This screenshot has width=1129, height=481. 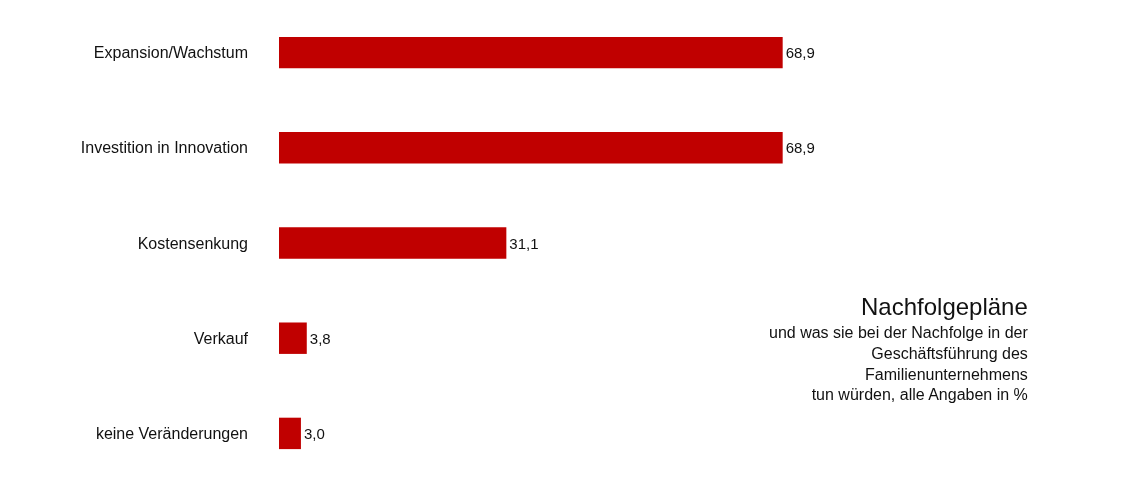 What do you see at coordinates (192, 243) in the screenshot?
I see `y-tick-label: Kostensenkung` at bounding box center [192, 243].